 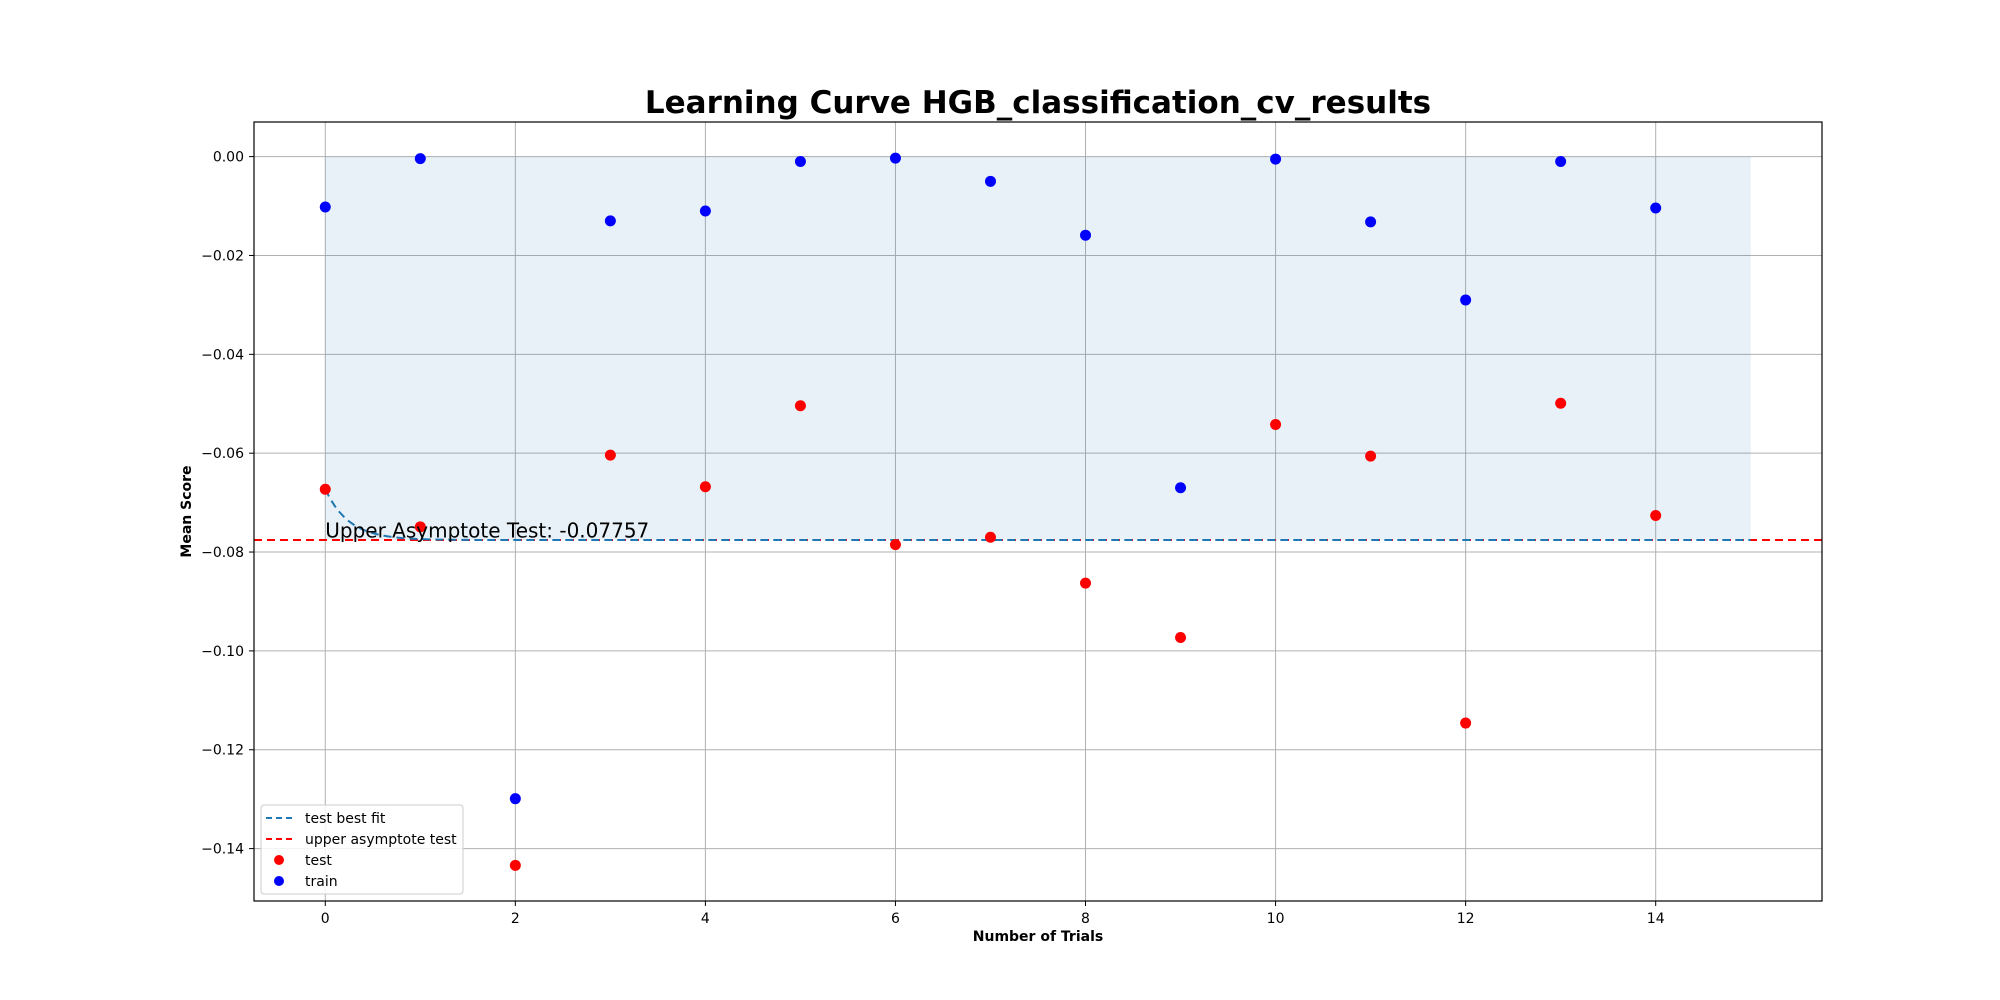 I want to click on line-layer, so click(x=1038, y=515).